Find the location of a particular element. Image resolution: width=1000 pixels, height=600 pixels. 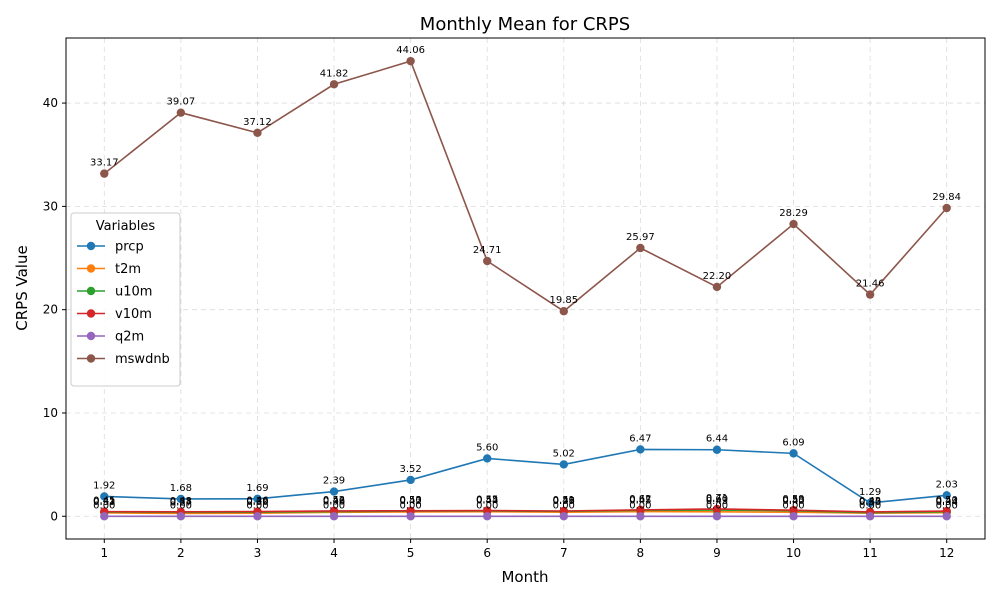

data-label-t2m: 0.45 is located at coordinates (640, 501).